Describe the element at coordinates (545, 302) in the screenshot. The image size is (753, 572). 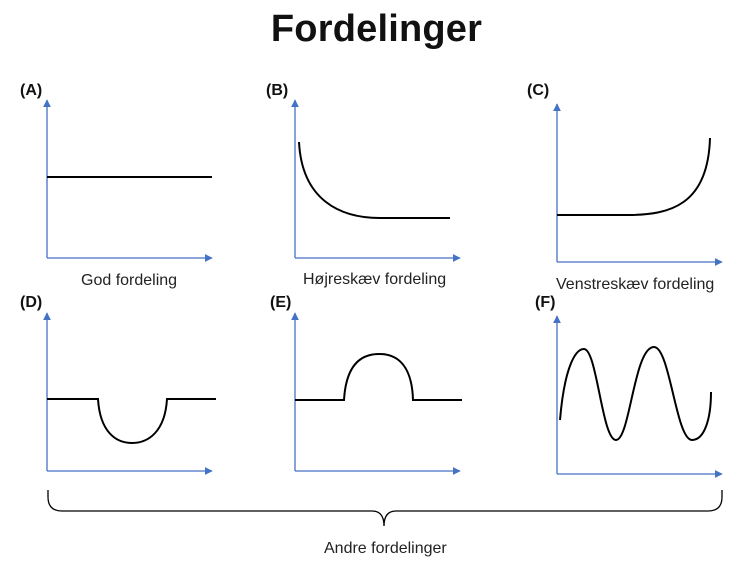
I see `panel-label-f: (F)` at that location.